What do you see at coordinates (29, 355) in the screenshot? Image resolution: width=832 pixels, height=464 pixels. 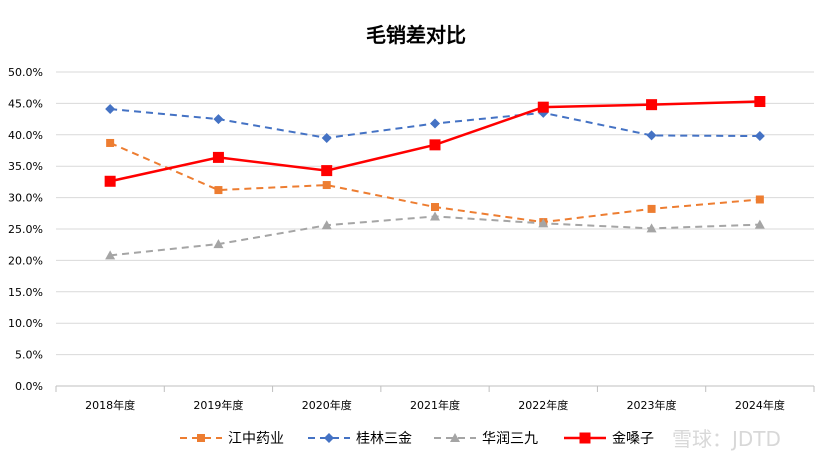 I see `y-tick-label: 5.0%` at bounding box center [29, 355].